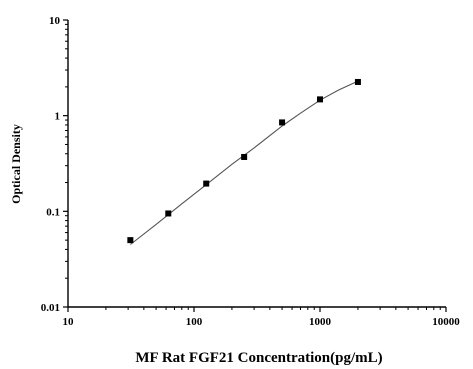  Describe the element at coordinates (58, 117) in the screenshot. I see `y-tick-label: 1` at that location.